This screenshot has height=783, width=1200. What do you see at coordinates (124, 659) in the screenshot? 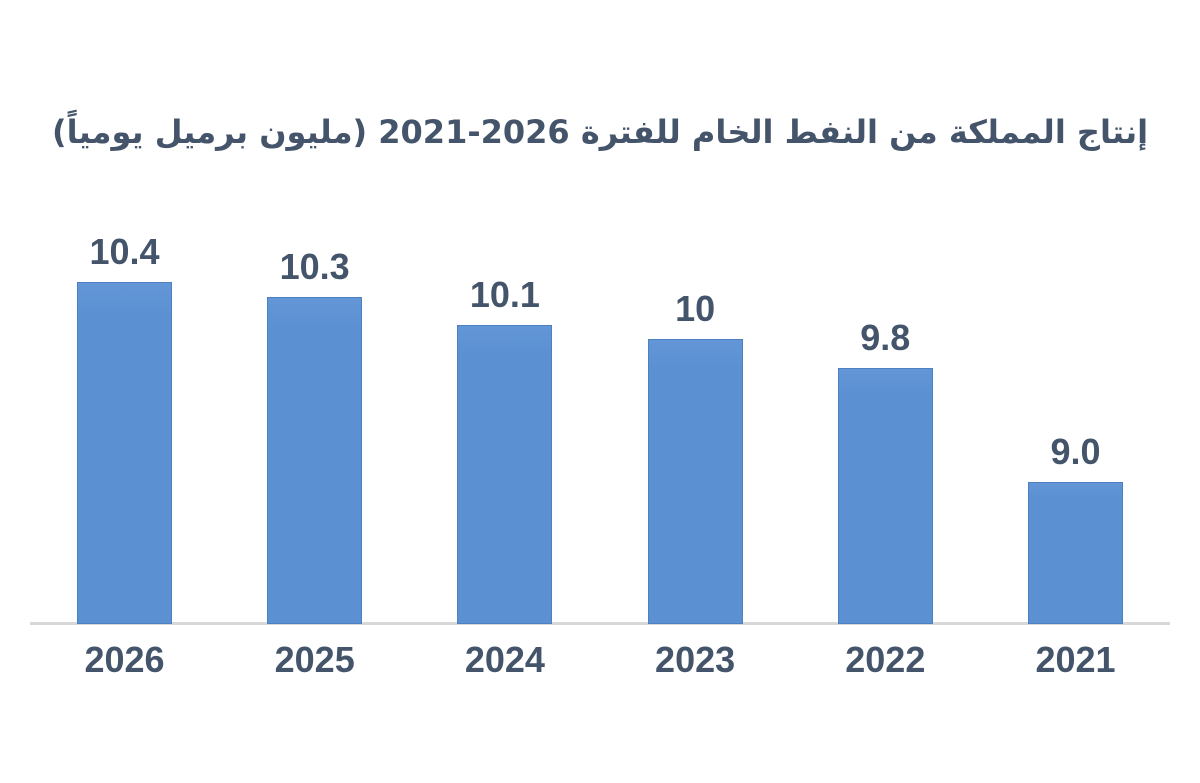
I see `x-axis-tick-label-2026: 2026` at bounding box center [124, 659].